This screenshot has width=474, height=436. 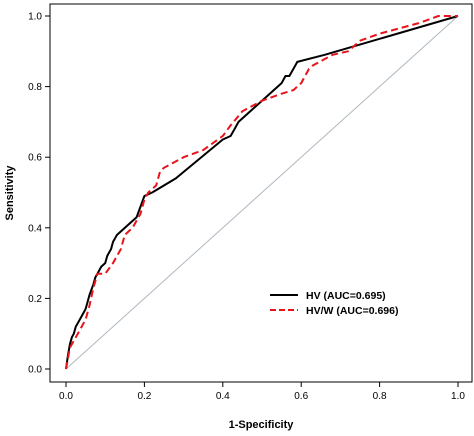 I want to click on y-tick-label: 0.8, so click(x=35, y=87).